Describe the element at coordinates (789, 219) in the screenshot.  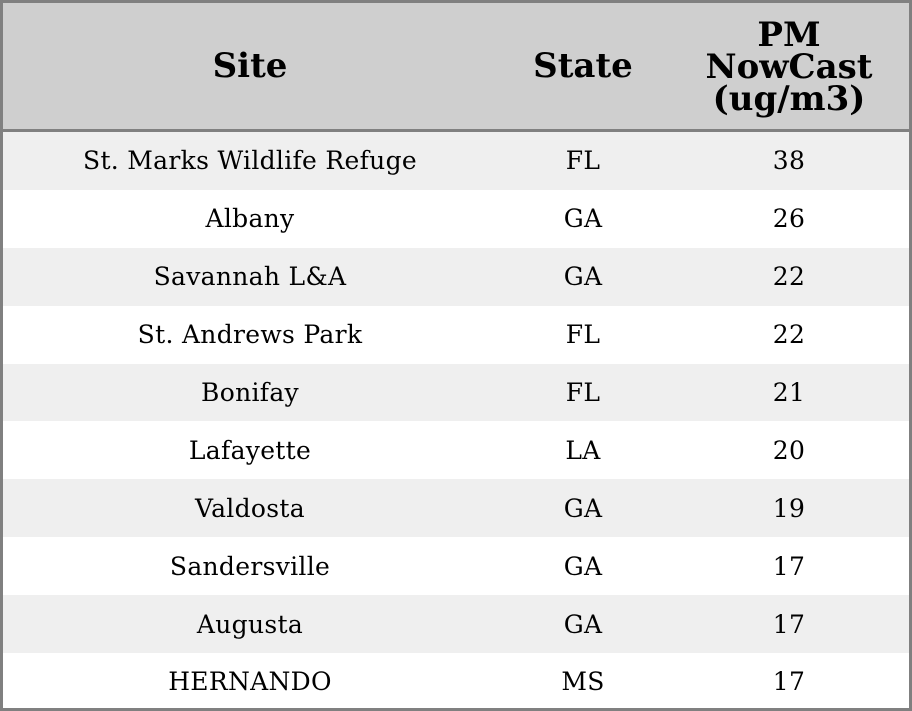
I see `pm-value-cell: 26` at that location.